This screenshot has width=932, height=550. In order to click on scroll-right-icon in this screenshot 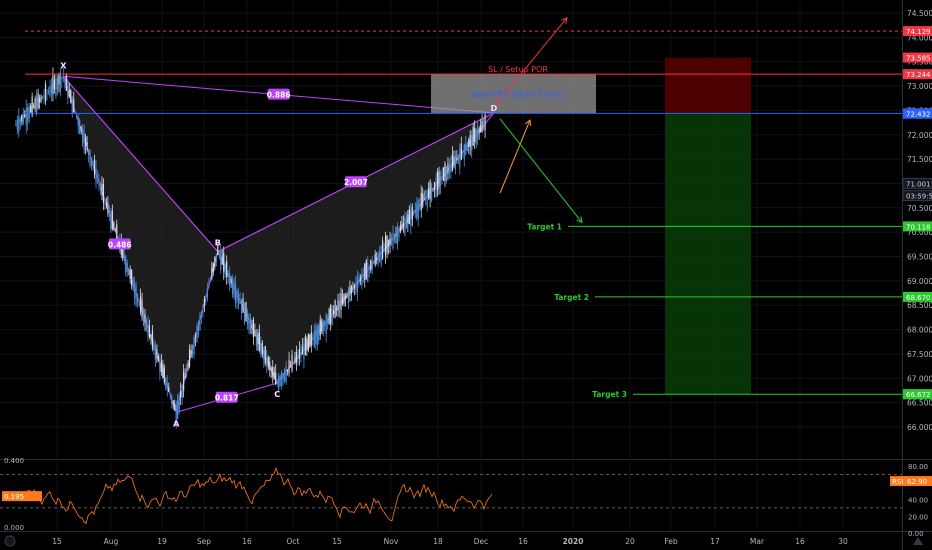, I will do `click(918, 541)`.